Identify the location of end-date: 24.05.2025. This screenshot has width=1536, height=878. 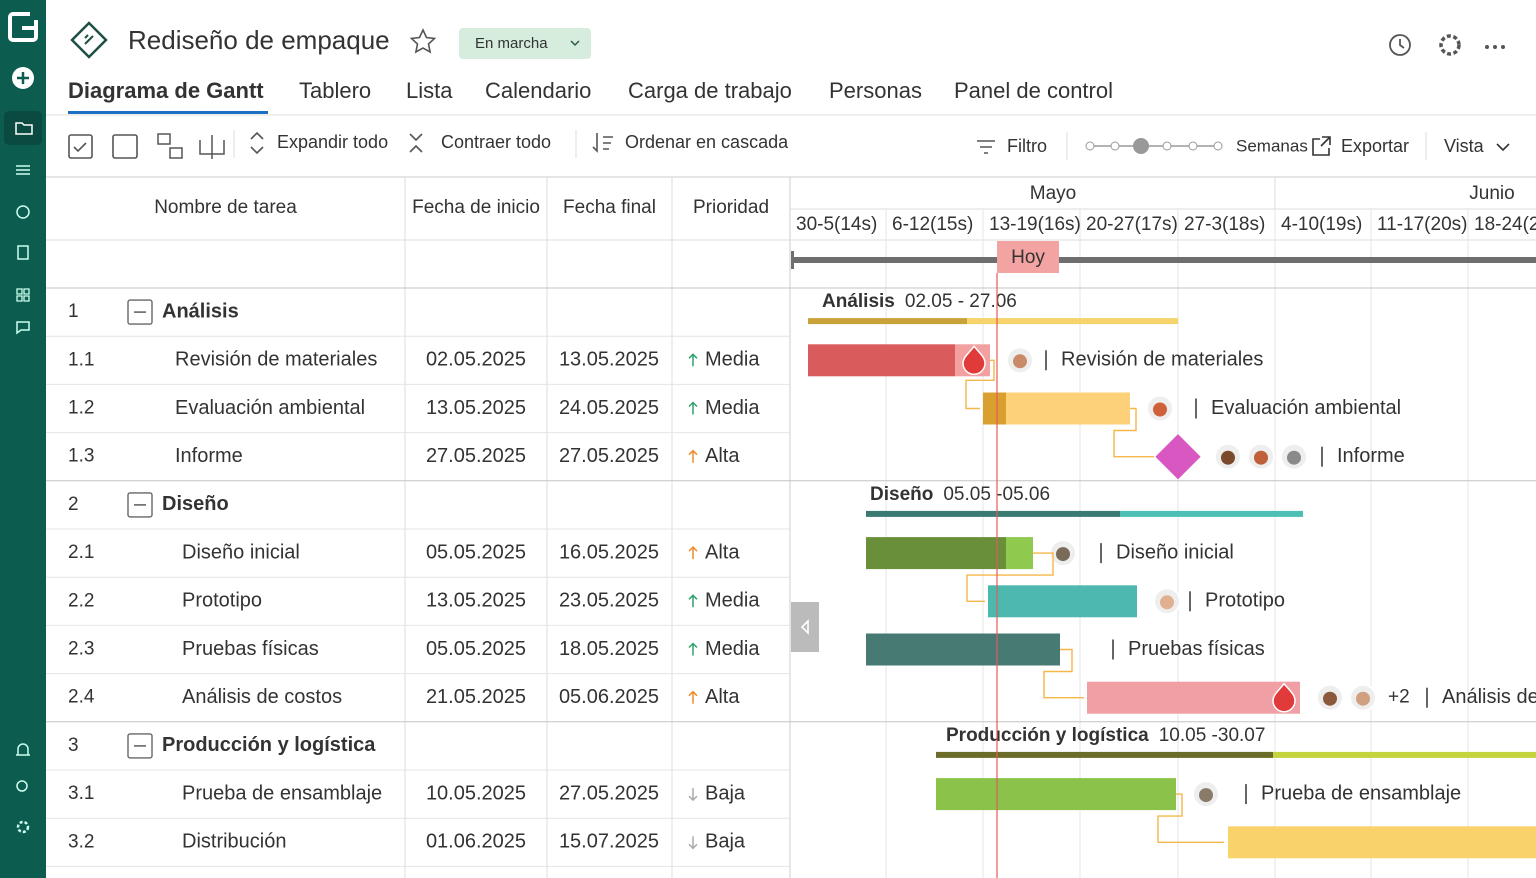
(609, 408).